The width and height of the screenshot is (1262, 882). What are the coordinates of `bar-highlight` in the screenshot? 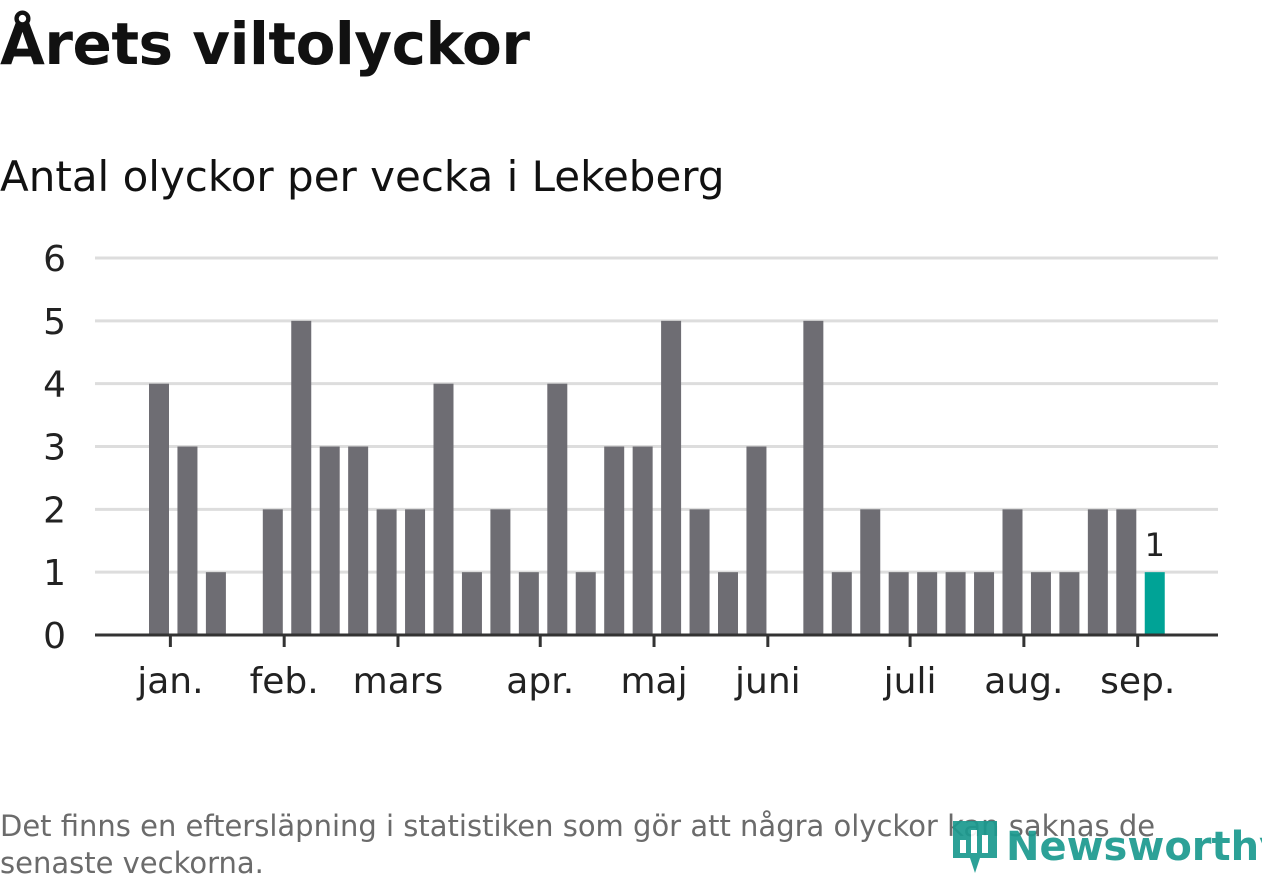 It's located at (1154, 603).